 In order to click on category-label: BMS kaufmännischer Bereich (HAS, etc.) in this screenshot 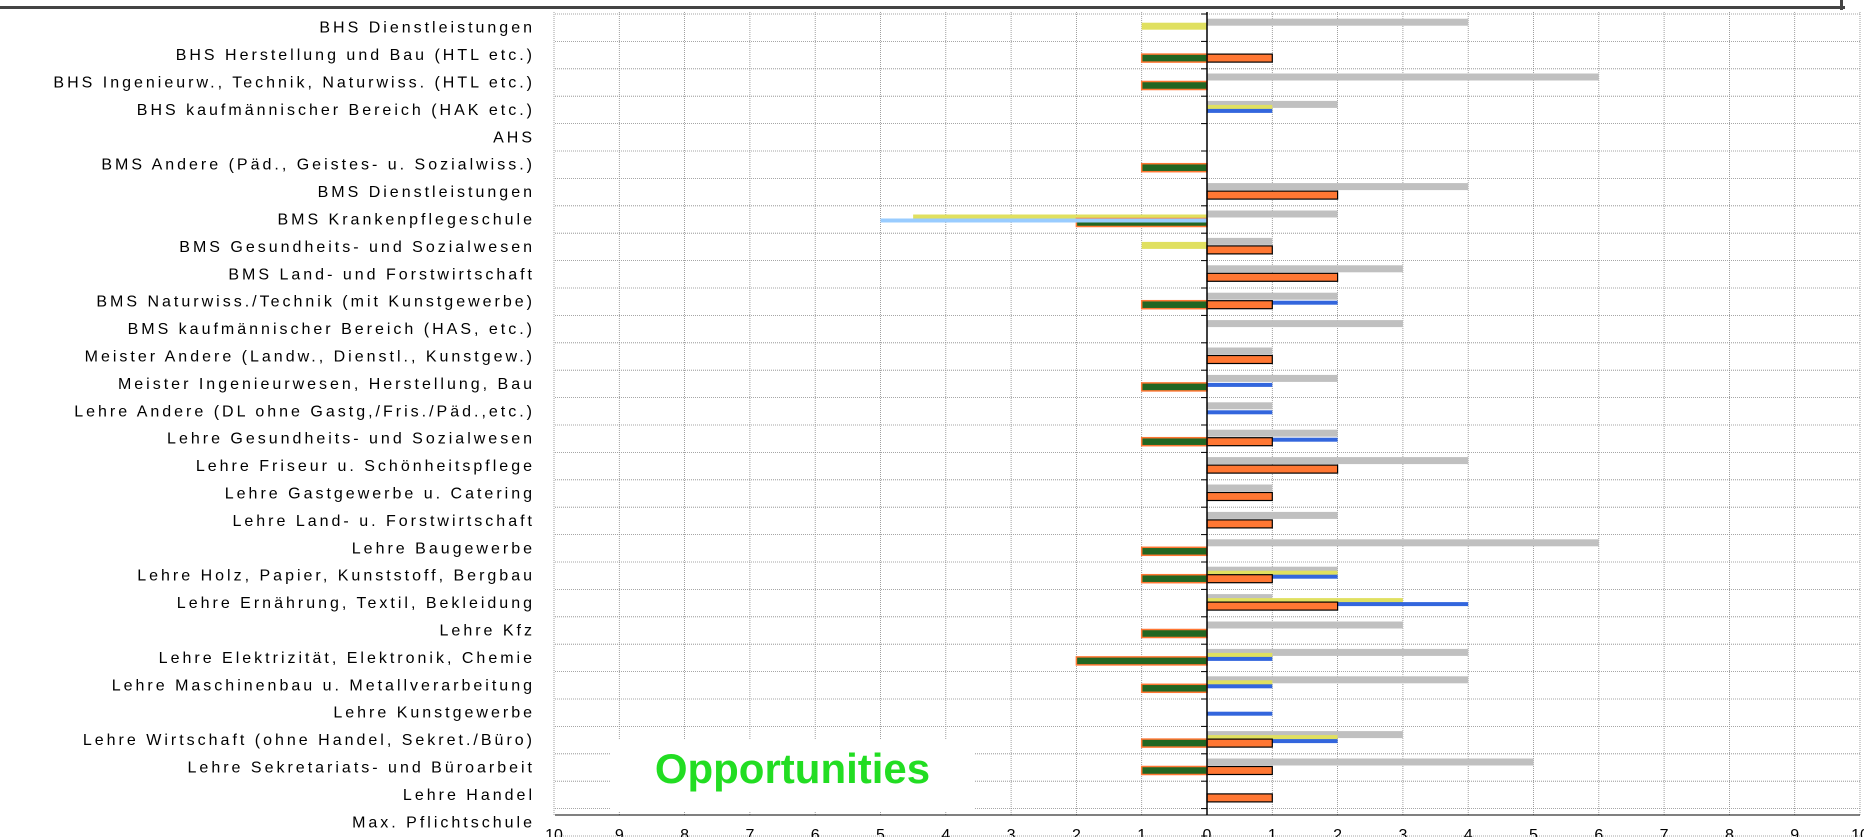, I will do `click(331, 329)`.